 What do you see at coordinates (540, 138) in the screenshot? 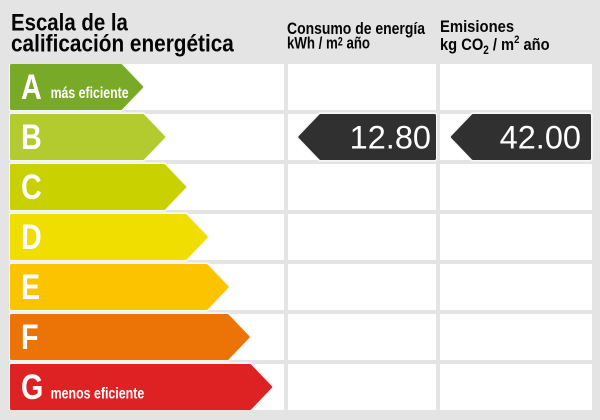
I see `svg-text: 42.00` at bounding box center [540, 138].